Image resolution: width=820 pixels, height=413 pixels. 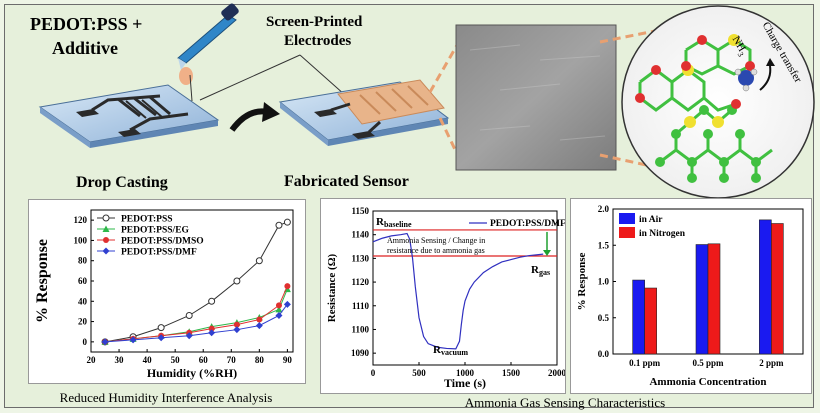 I want to click on y-tick-label: 1130, so click(x=360, y=258).